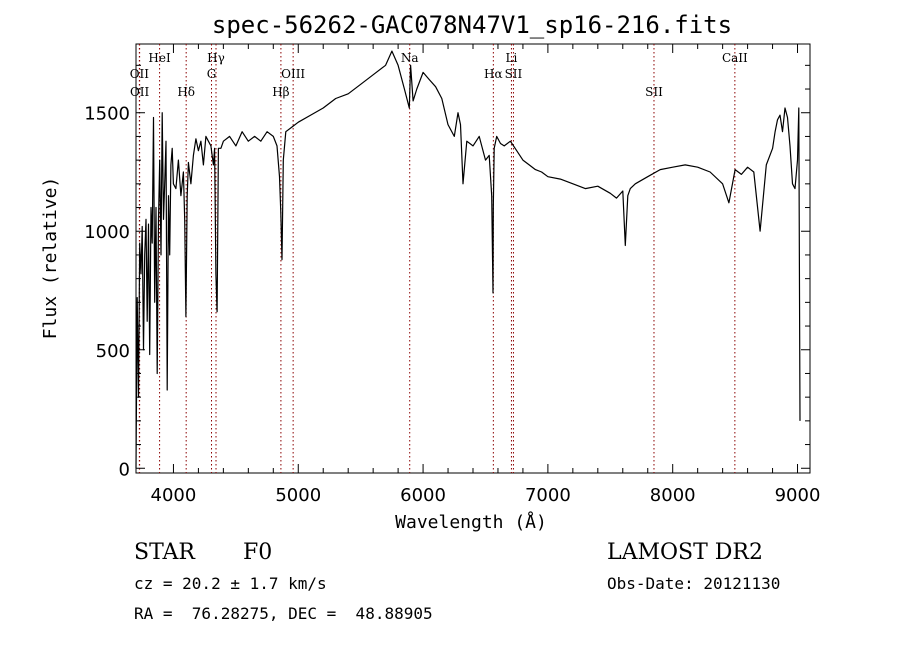 Image resolution: width=900 pixels, height=649 pixels. What do you see at coordinates (514, 74) in the screenshot?
I see `marker-label-11: SII` at bounding box center [514, 74].